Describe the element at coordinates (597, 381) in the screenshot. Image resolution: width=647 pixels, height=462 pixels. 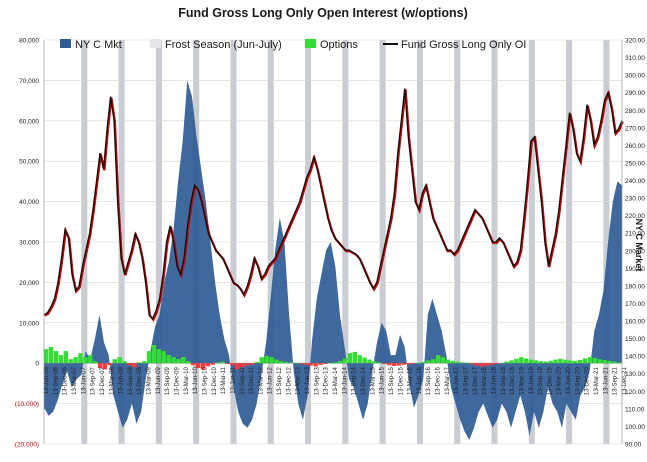
I see `x-tick-label: 13-Mar-21` at that location.